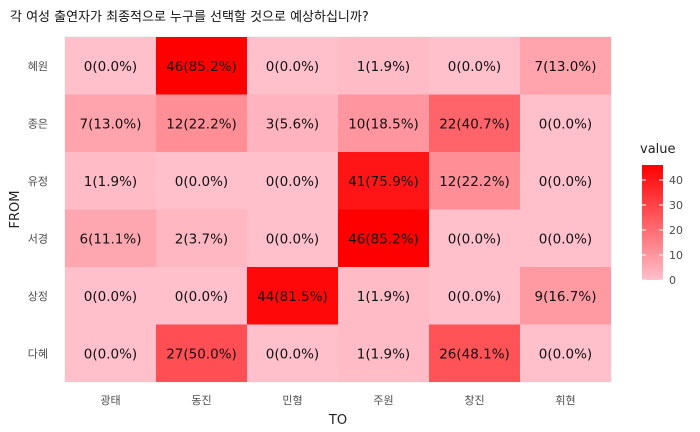  I want to click on cell-label: 41(75.9%), so click(383, 182).